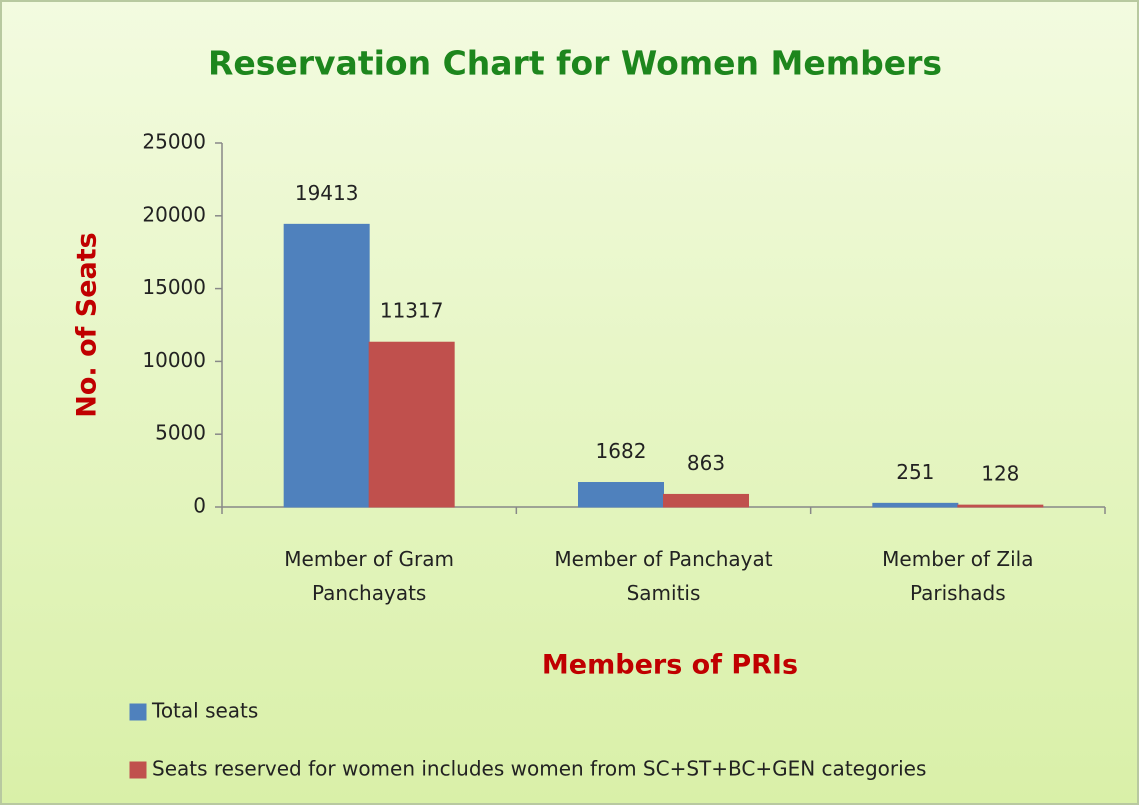 The width and height of the screenshot is (1139, 805). Describe the element at coordinates (621, 451) in the screenshot. I see `value-label: 1682` at that location.